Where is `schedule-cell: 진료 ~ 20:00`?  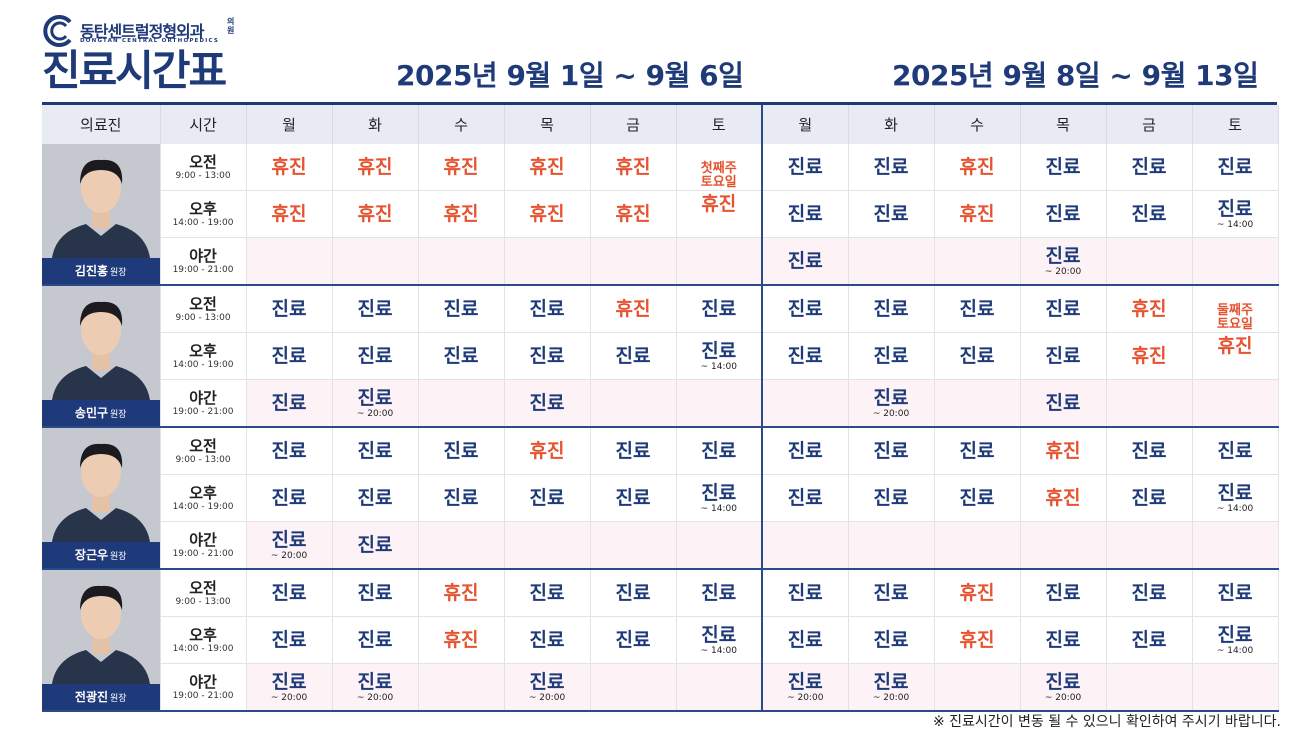 schedule-cell: 진료 ~ 20:00 is located at coordinates (891, 687).